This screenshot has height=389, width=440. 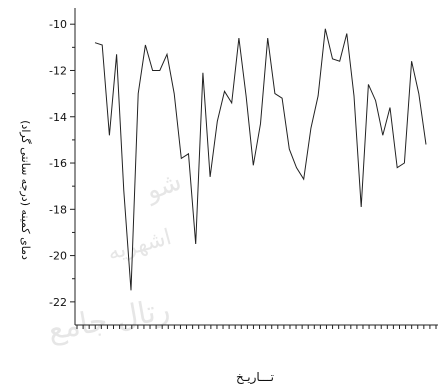 What do you see at coordinates (58, 117) in the screenshot?
I see `y-tick-label: -14` at bounding box center [58, 117].